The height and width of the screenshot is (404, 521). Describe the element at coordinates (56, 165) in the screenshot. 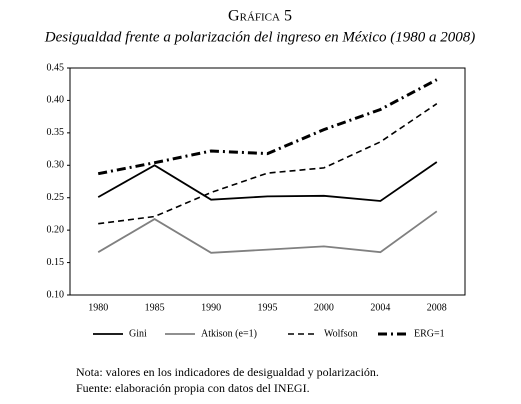

I see `y-tick-label: 0.30` at that location.